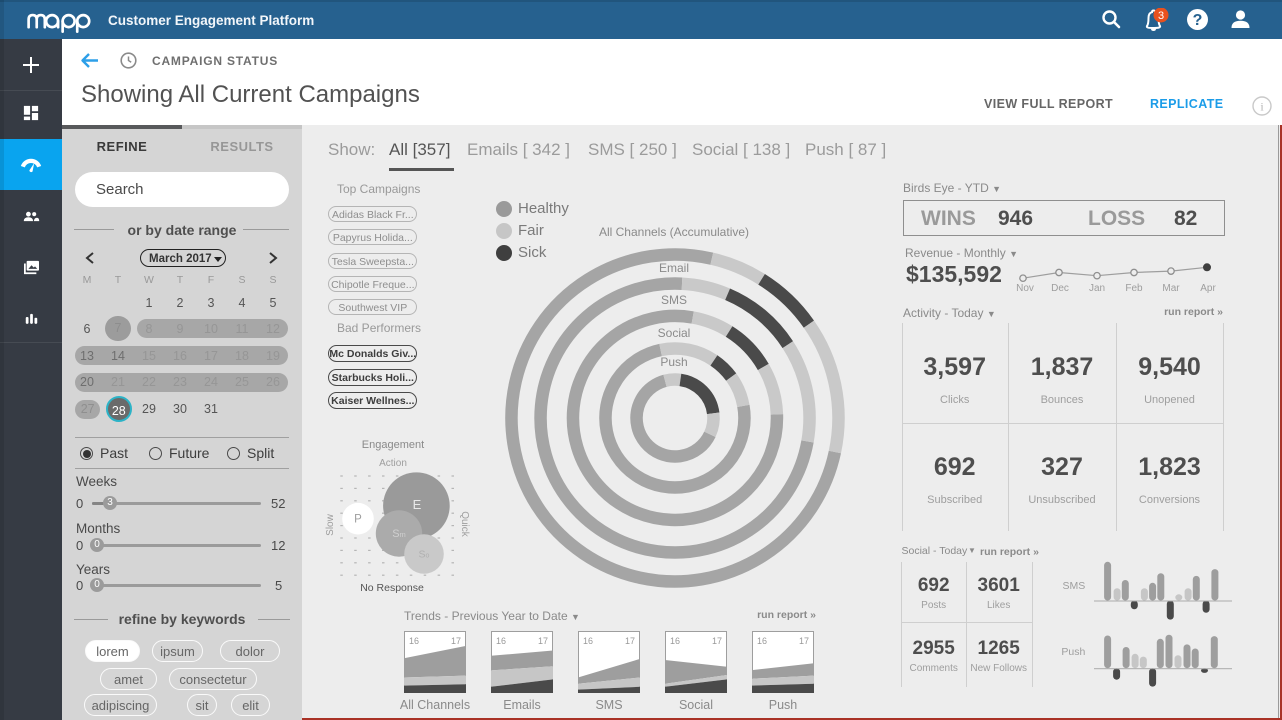  I want to click on svg-text: i, so click(1262, 107).